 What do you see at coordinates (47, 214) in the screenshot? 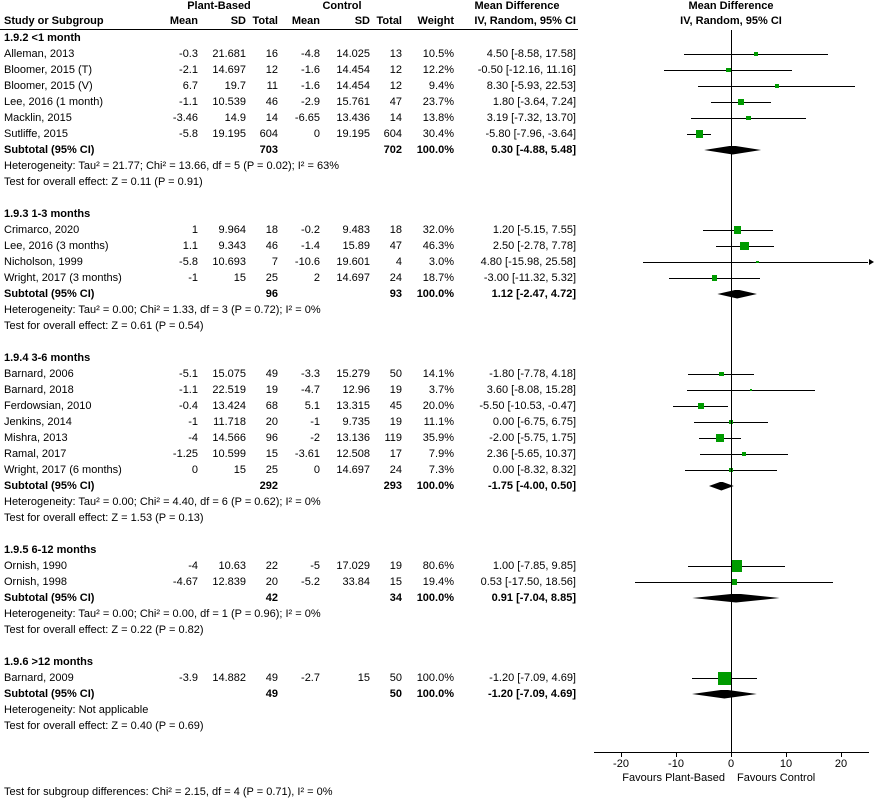
I see `subgroup-title: 1.9.3 1-3 months` at bounding box center [47, 214].